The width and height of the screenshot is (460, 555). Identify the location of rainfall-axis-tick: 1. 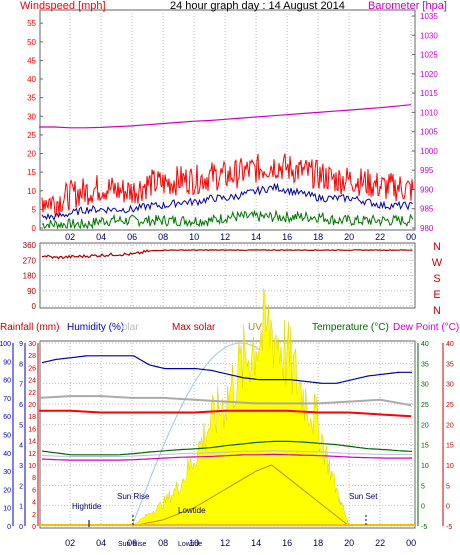
(21, 507).